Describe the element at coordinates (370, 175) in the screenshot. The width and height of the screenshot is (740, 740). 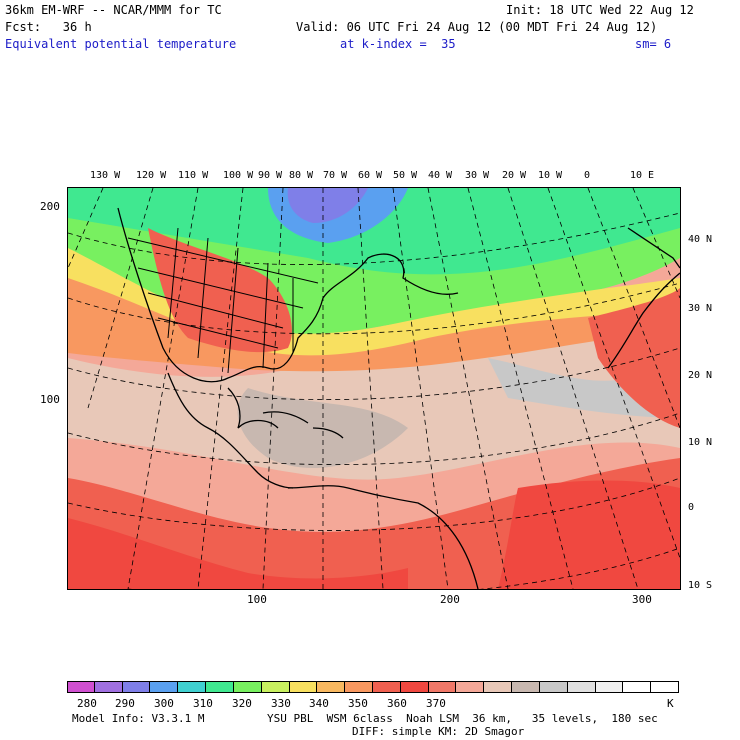
I see `longitude-label: 60 W` at that location.